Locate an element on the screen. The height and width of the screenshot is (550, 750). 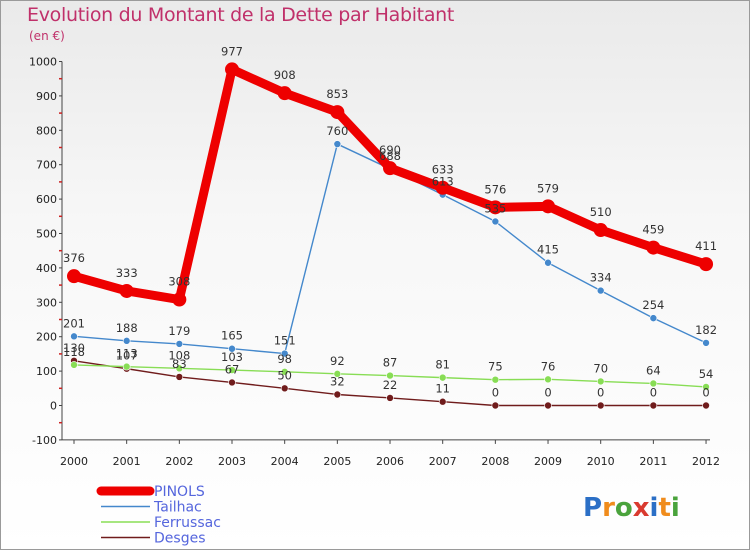
series-ferrussac is located at coordinates (390, 376).